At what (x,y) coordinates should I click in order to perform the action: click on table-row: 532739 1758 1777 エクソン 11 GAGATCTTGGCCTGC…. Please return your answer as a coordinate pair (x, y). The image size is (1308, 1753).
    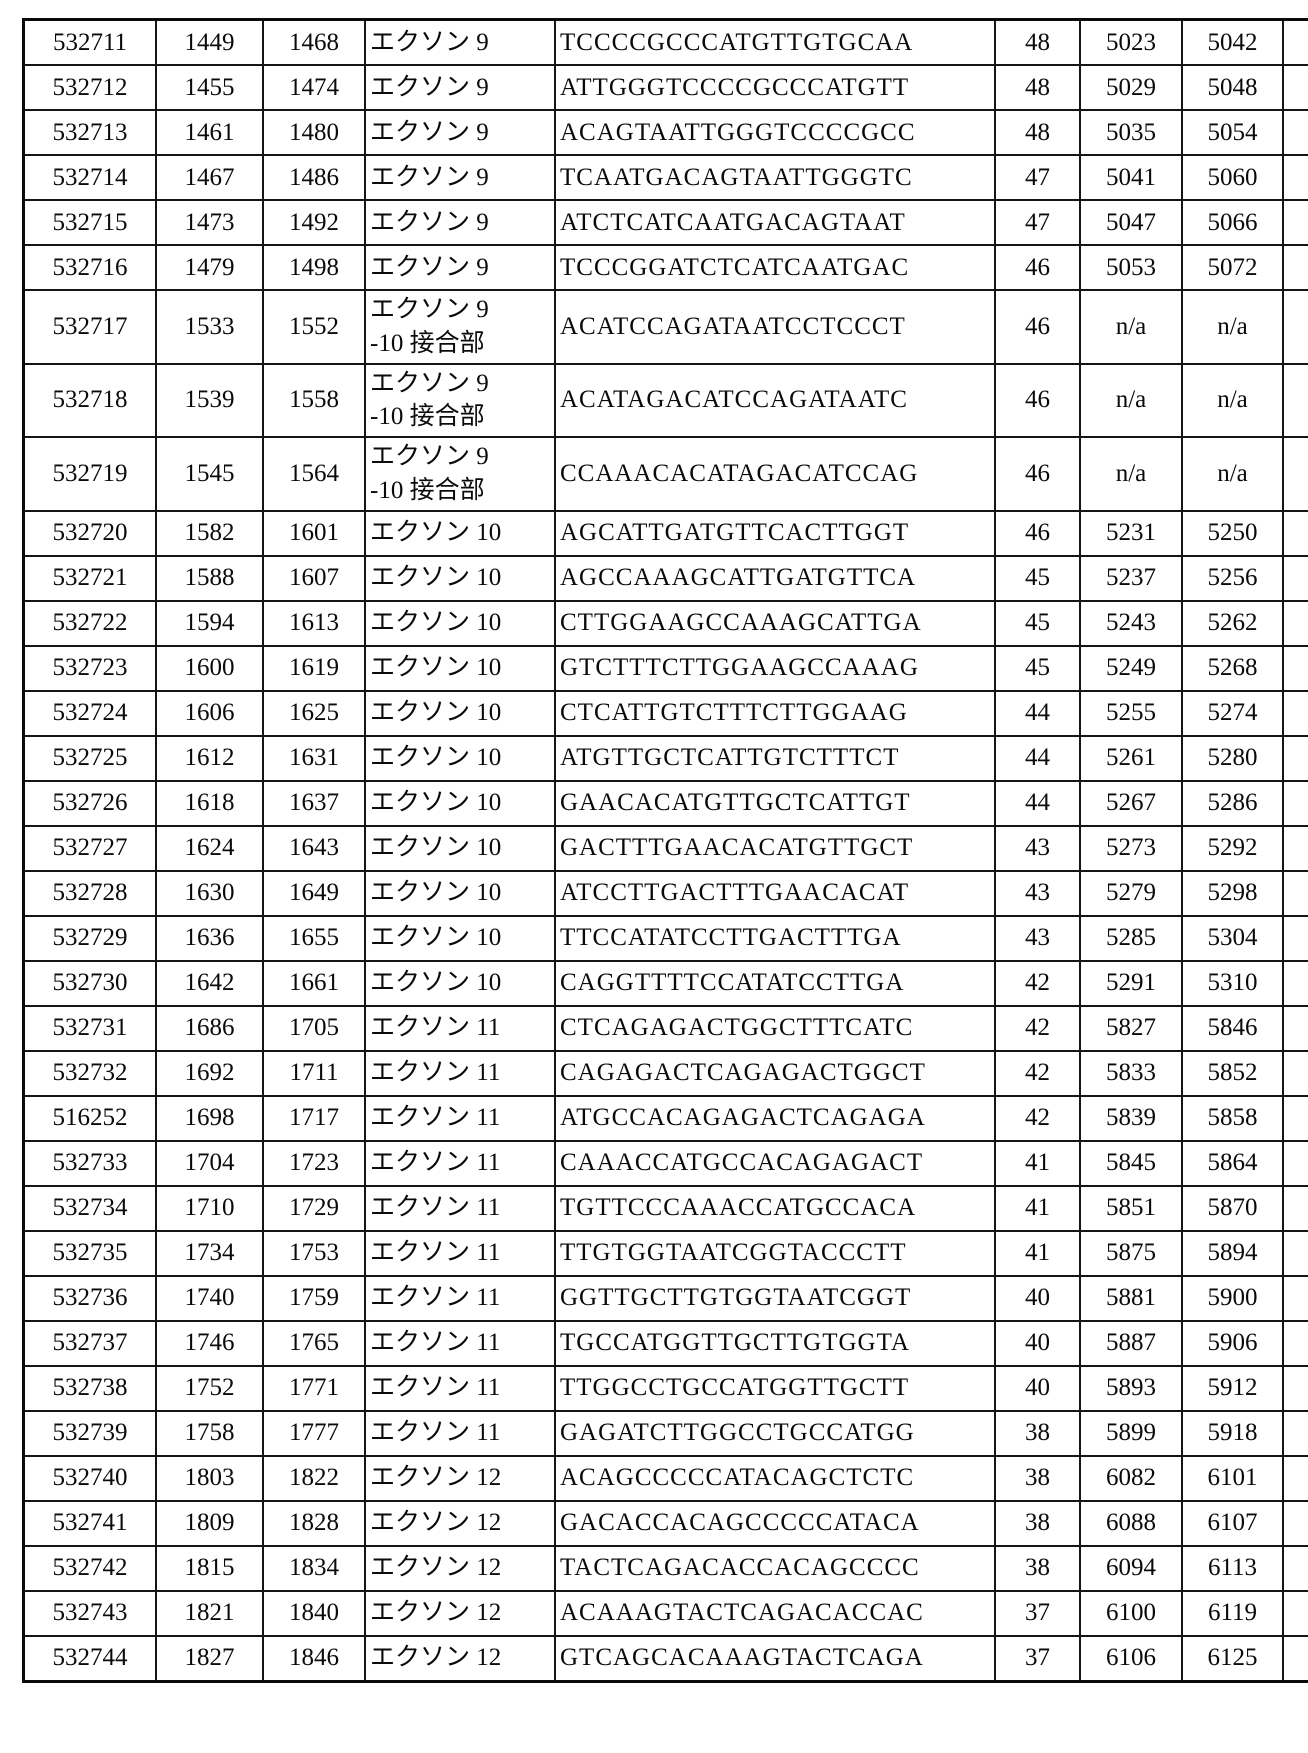
    Looking at the image, I should click on (665, 1433).